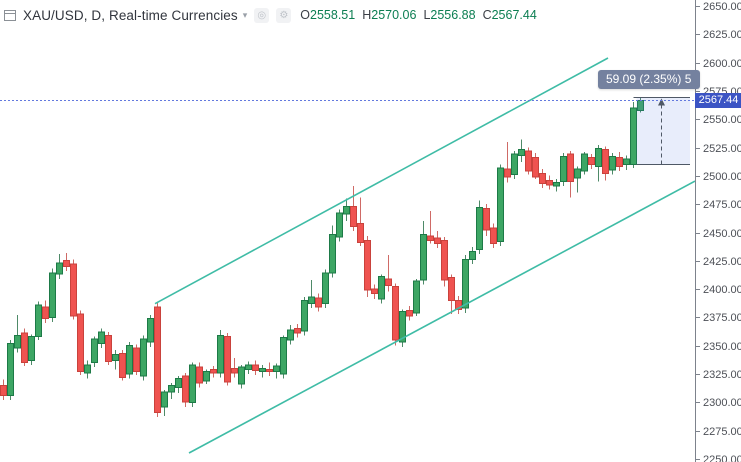 Image resolution: width=741 pixels, height=462 pixels. What do you see at coordinates (418, 15) in the screenshot?
I see `ohlc-values: O2558.51 H2570.06 L2556.88 C2567.44` at bounding box center [418, 15].